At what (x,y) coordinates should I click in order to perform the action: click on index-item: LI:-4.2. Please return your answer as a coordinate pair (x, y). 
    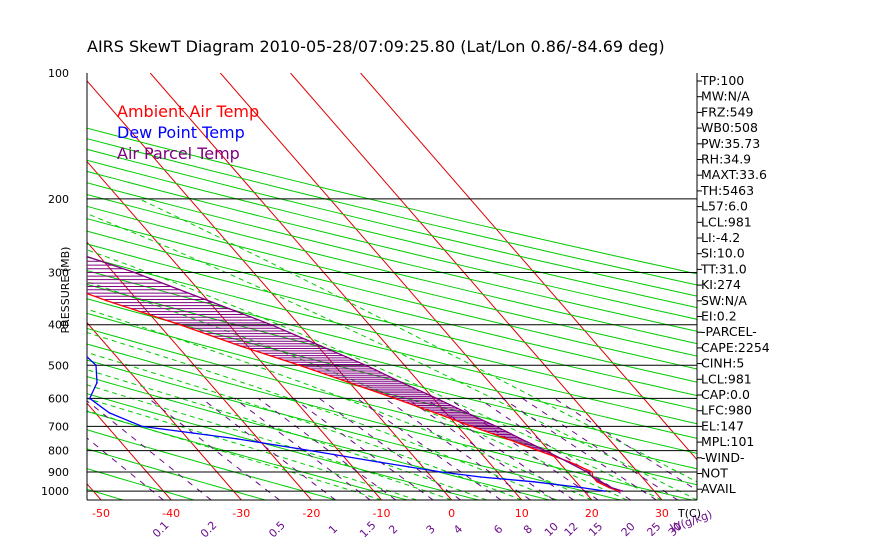
    Looking at the image, I should click on (720, 237).